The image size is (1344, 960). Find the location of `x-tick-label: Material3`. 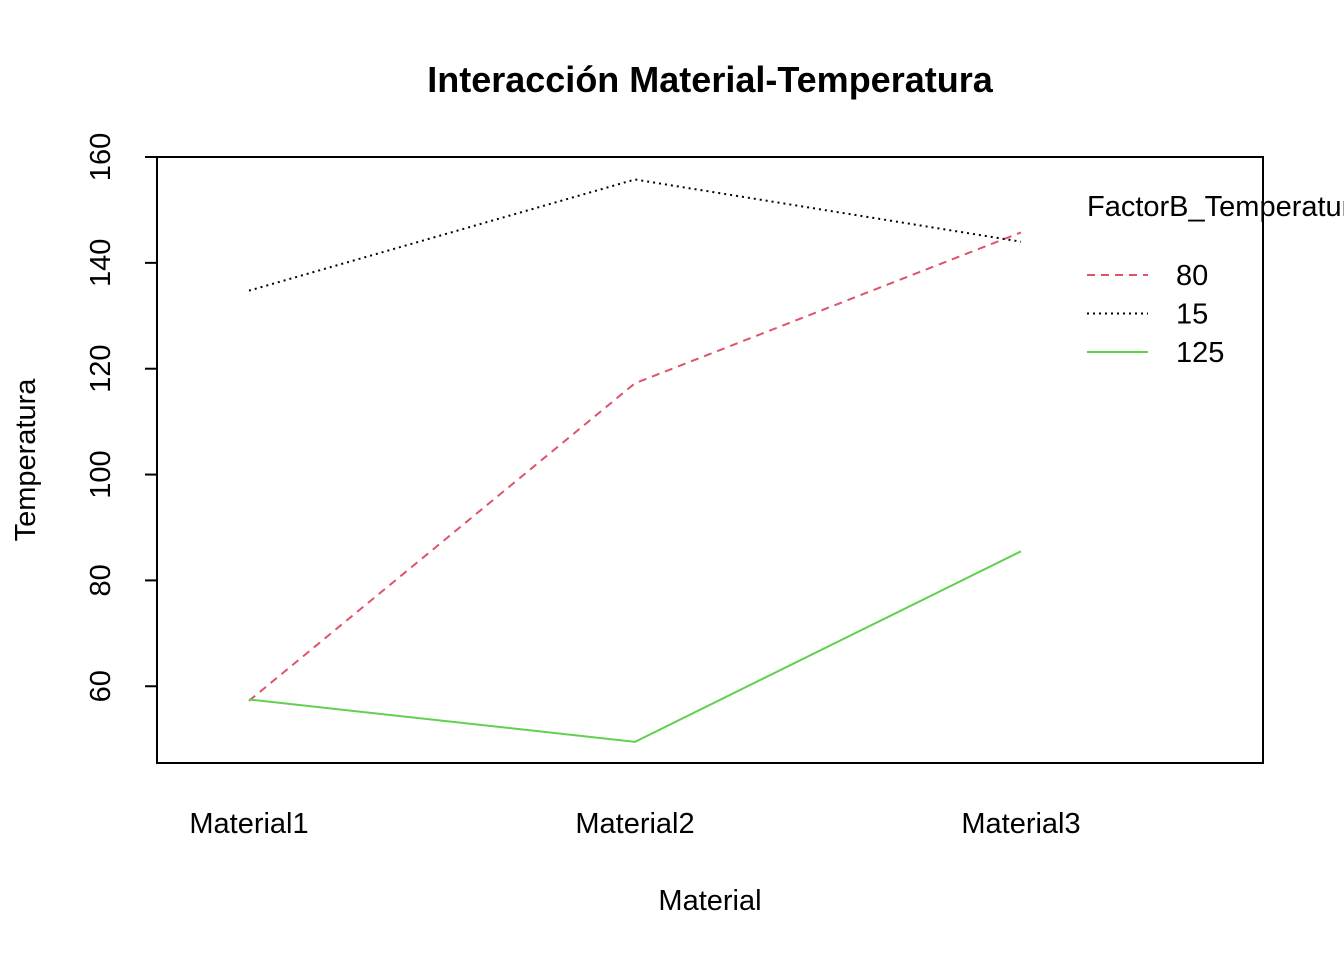

x-tick-label: Material3 is located at coordinates (1020, 824).